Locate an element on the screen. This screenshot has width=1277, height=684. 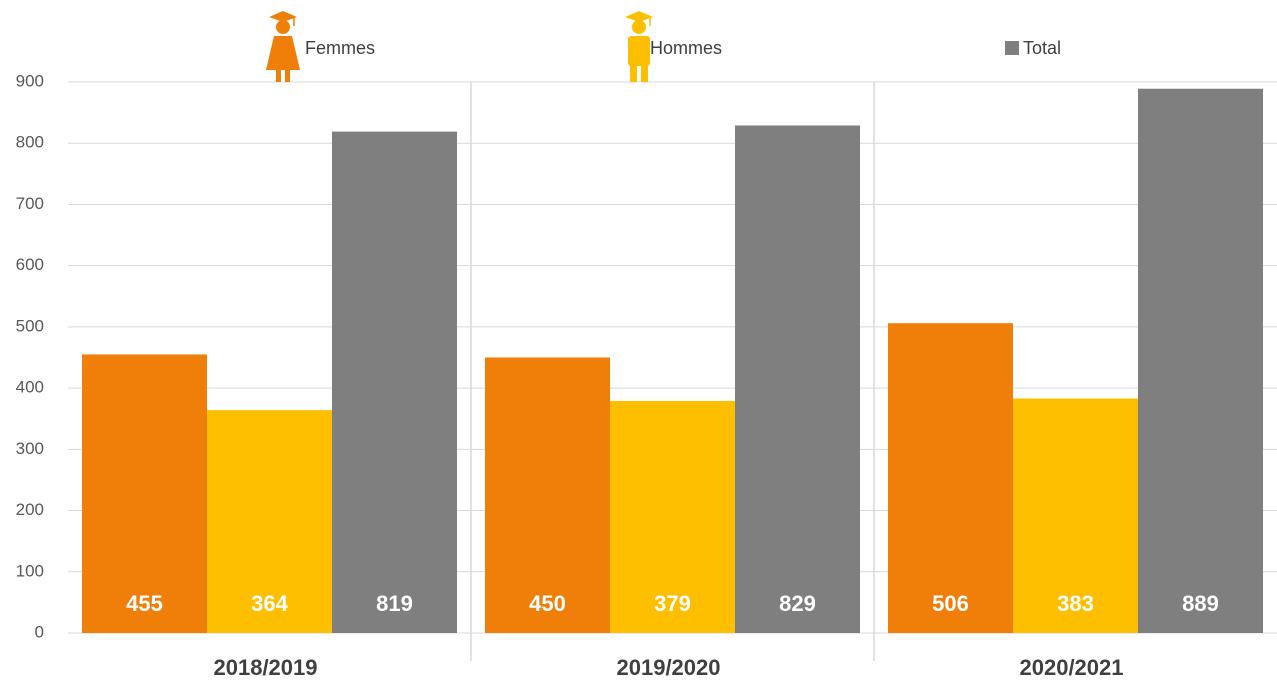
value-label: 450 is located at coordinates (547, 603).